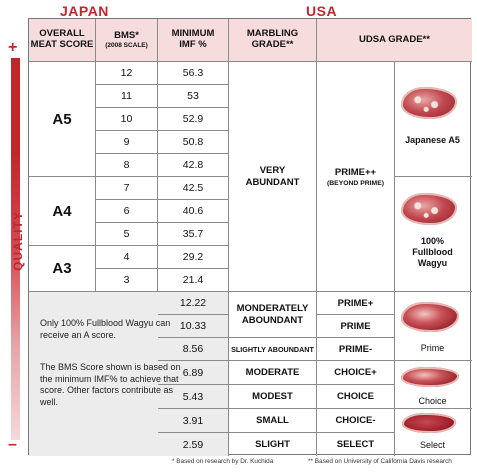 The height and width of the screenshot is (473, 477). I want to click on usda-grade-cell: PRIME, so click(356, 326).